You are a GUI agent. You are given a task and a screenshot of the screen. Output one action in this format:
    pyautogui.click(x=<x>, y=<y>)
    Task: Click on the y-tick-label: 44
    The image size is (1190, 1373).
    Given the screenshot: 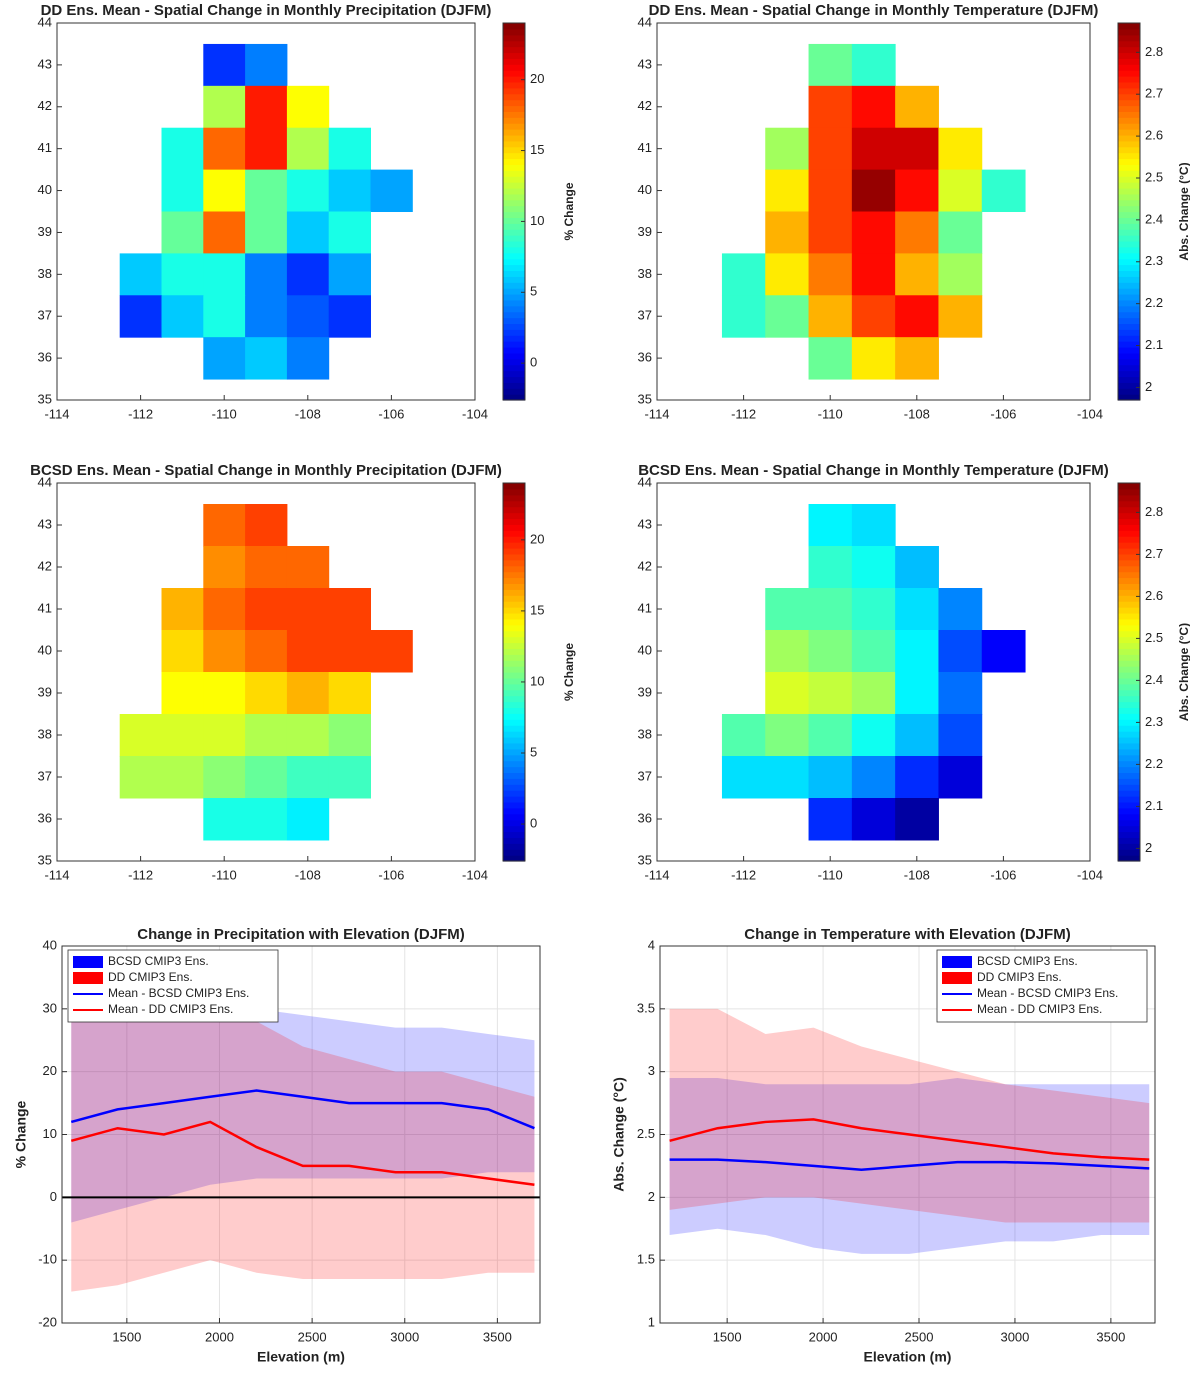 What is the action you would take?
    pyautogui.click(x=645, y=21)
    